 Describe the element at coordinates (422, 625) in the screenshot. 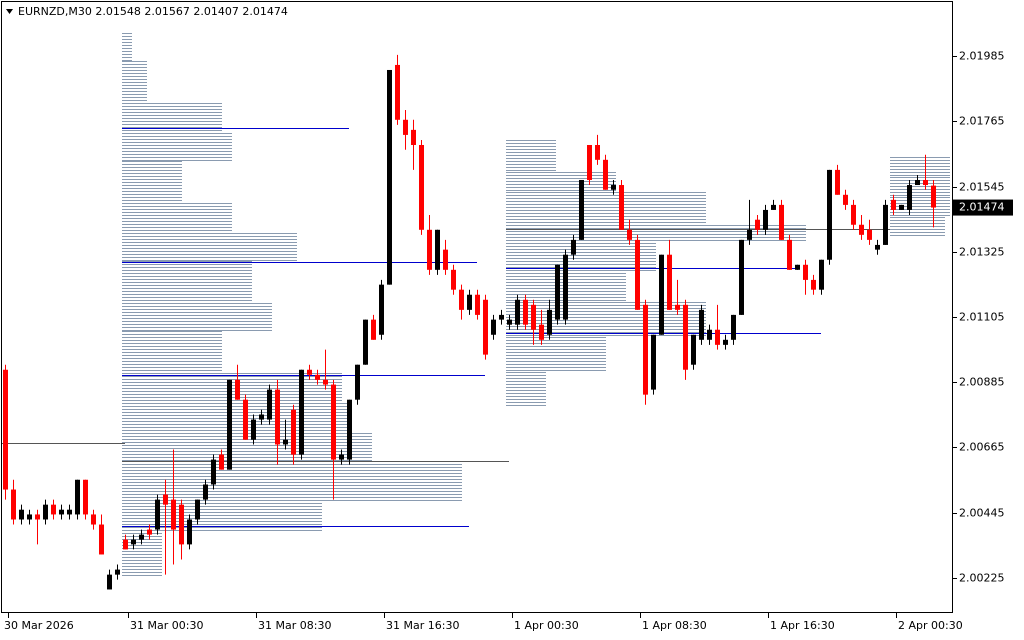

I see `x-tick-label: 31 Mar 16:30` at that location.